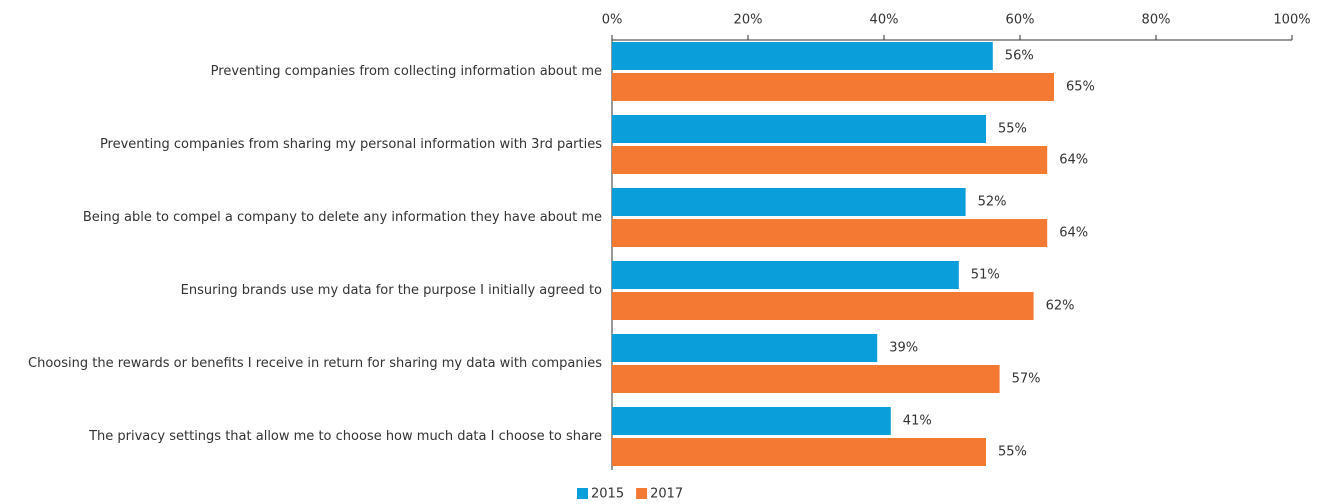 The image size is (1326, 504). What do you see at coordinates (903, 348) in the screenshot?
I see `value-label: 39%` at bounding box center [903, 348].